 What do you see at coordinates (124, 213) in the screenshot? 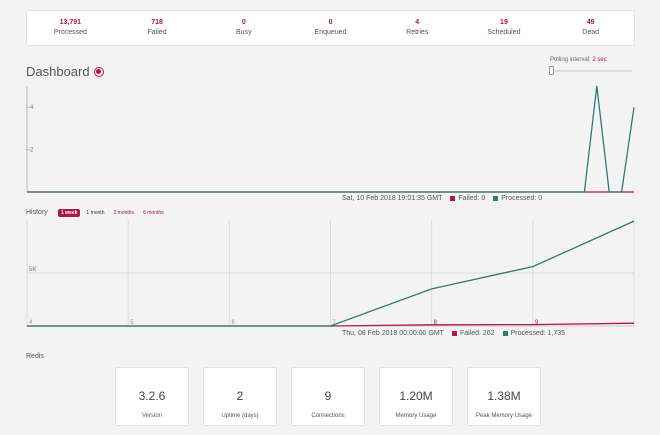
I see `range-3-months: 3 months` at bounding box center [124, 213].